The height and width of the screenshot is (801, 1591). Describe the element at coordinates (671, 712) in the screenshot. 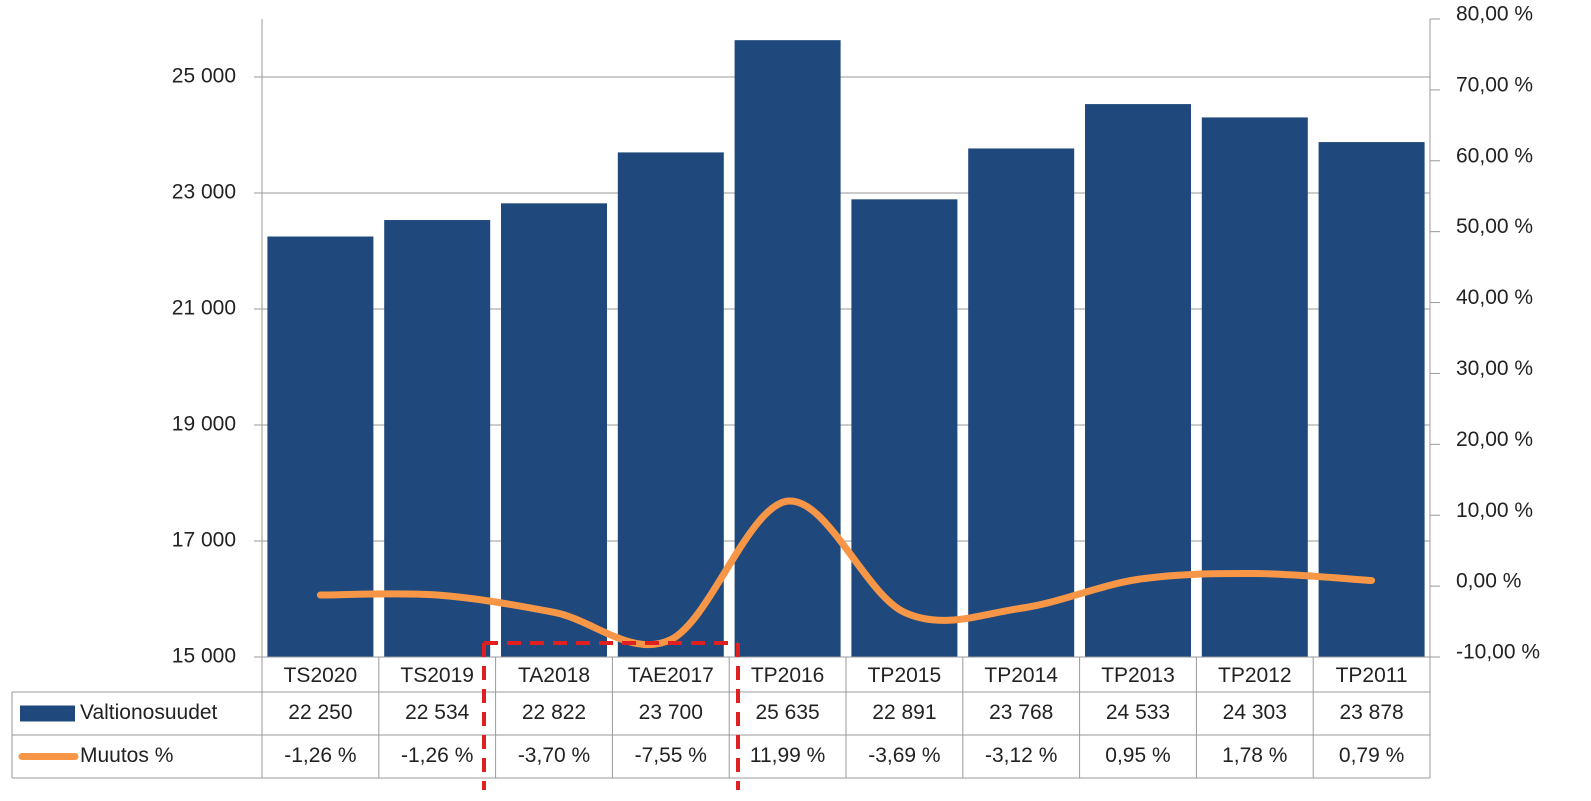

I see `data-table-value: 23 700` at that location.